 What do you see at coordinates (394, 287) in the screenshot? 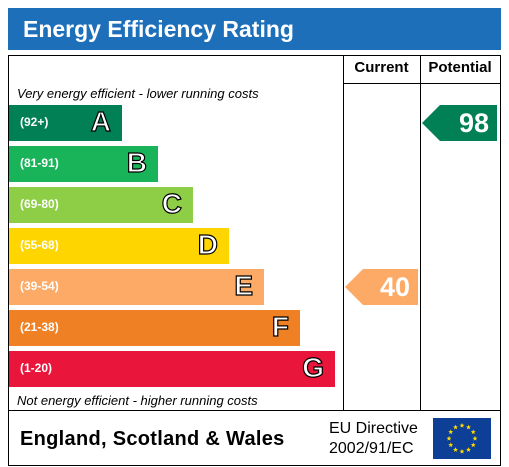
I see `current-rating-value: 40` at bounding box center [394, 287].